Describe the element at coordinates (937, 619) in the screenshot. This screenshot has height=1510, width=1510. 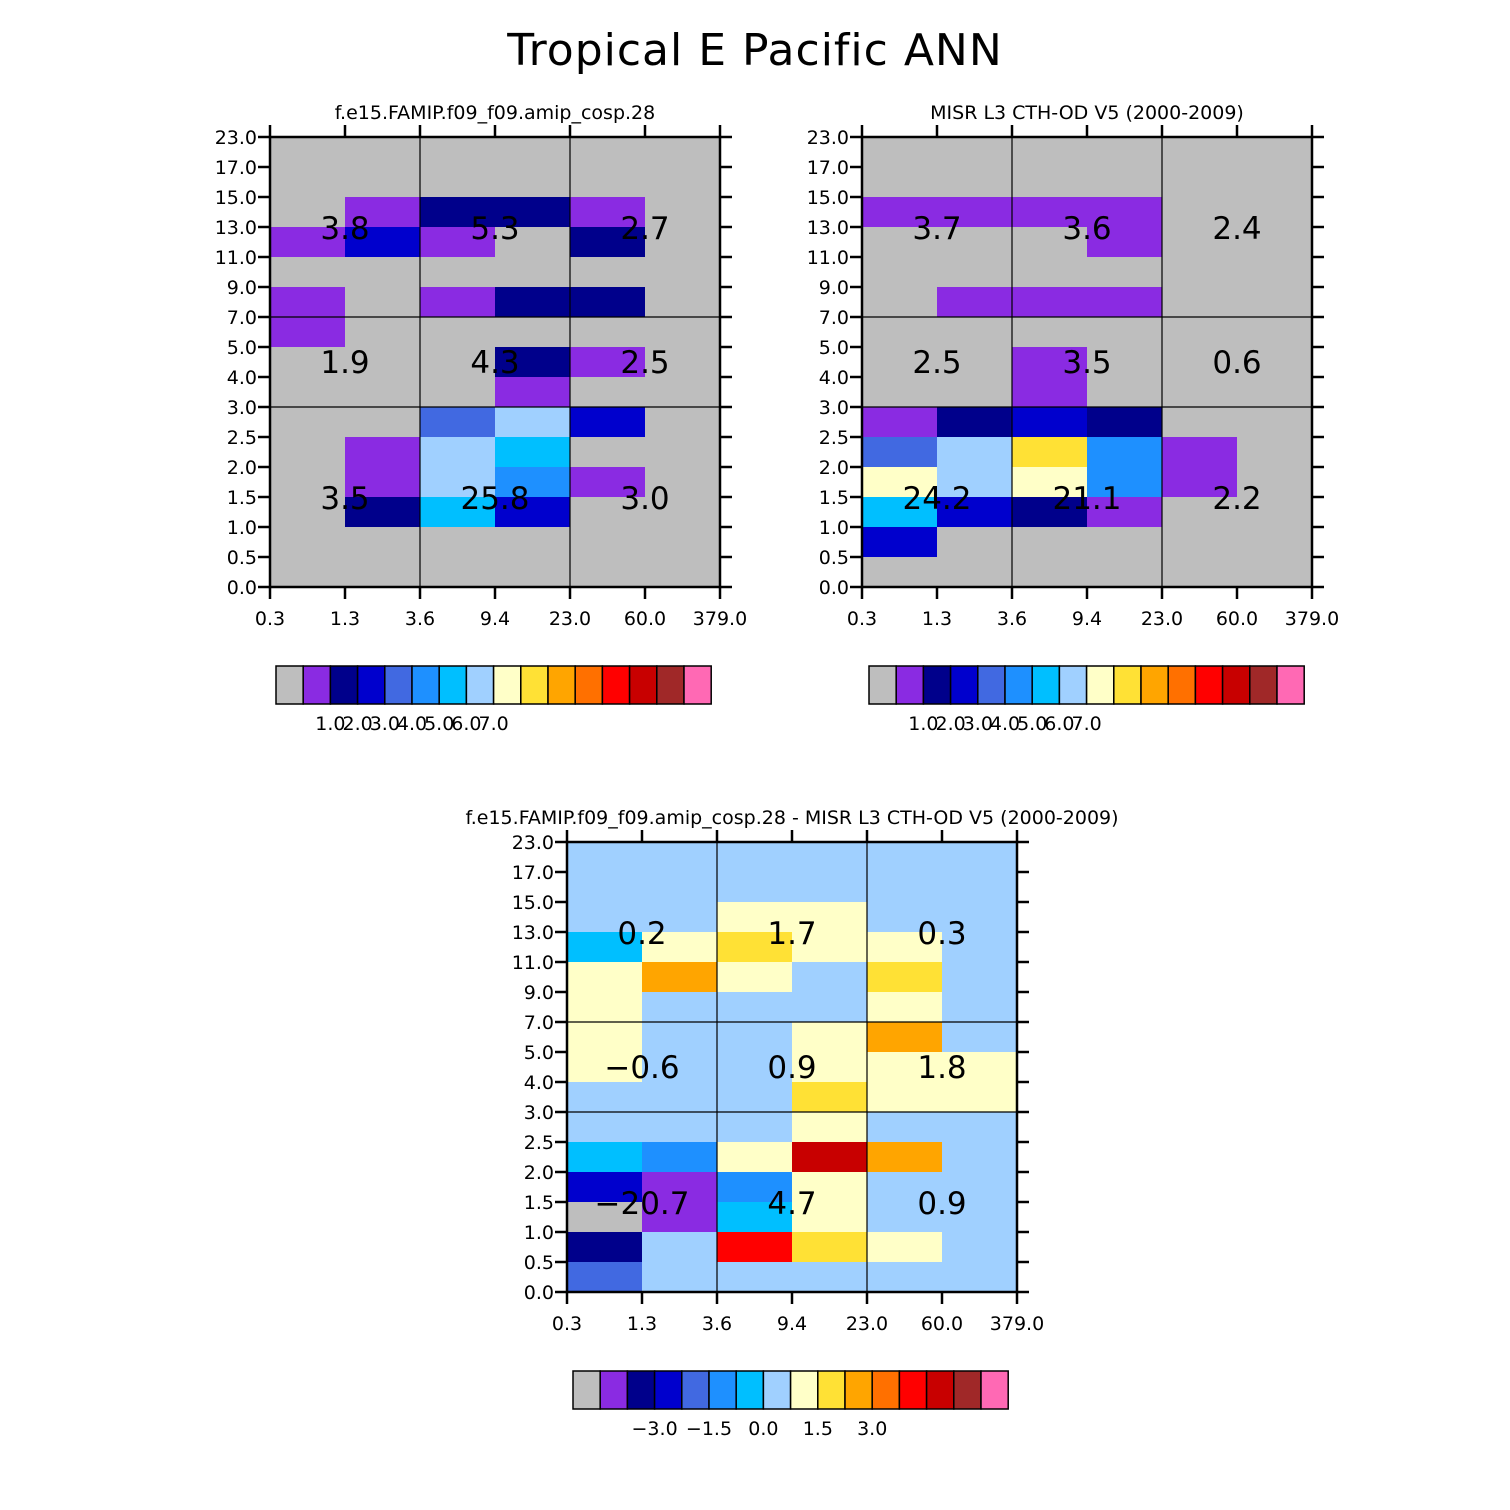
I see `x-tick-label: 1.3` at that location.